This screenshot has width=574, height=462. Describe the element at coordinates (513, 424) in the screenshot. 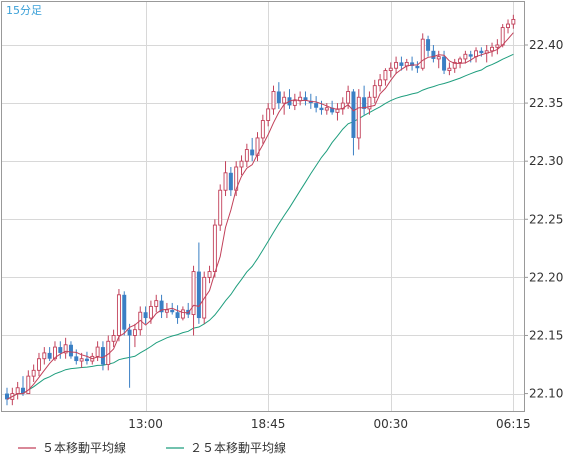

I see `x-tick-label: 06:15` at that location.